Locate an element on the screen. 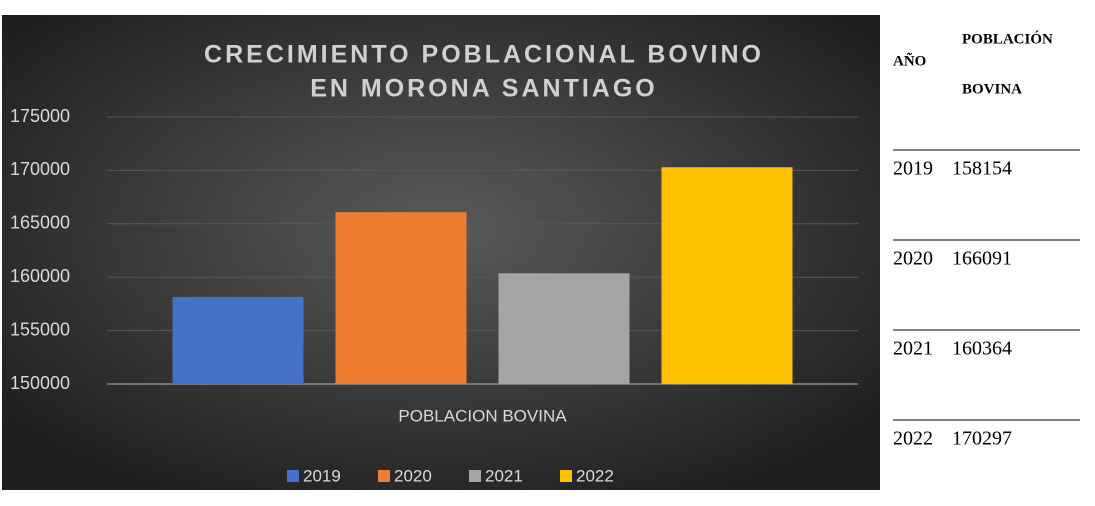  legend-label: 2021 is located at coordinates (504, 475).